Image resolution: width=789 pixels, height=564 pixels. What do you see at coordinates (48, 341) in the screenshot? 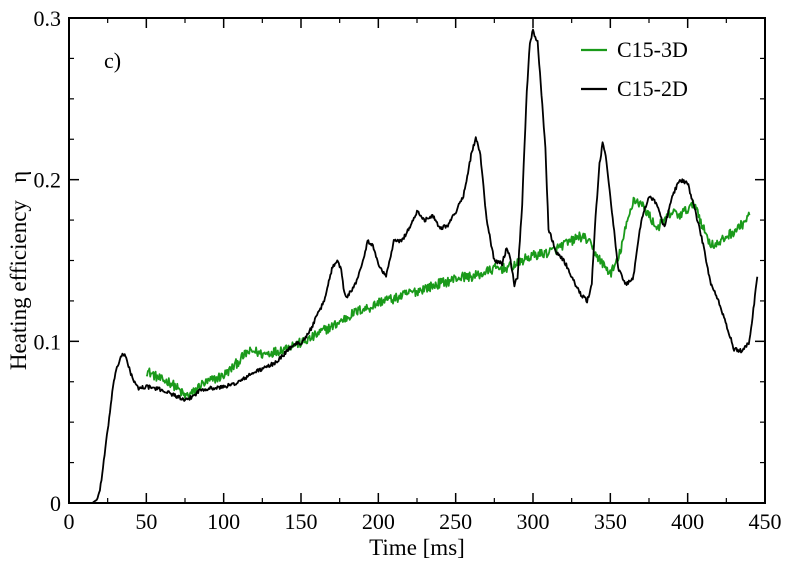
I see `y-tick-label: 0.1` at bounding box center [48, 341].